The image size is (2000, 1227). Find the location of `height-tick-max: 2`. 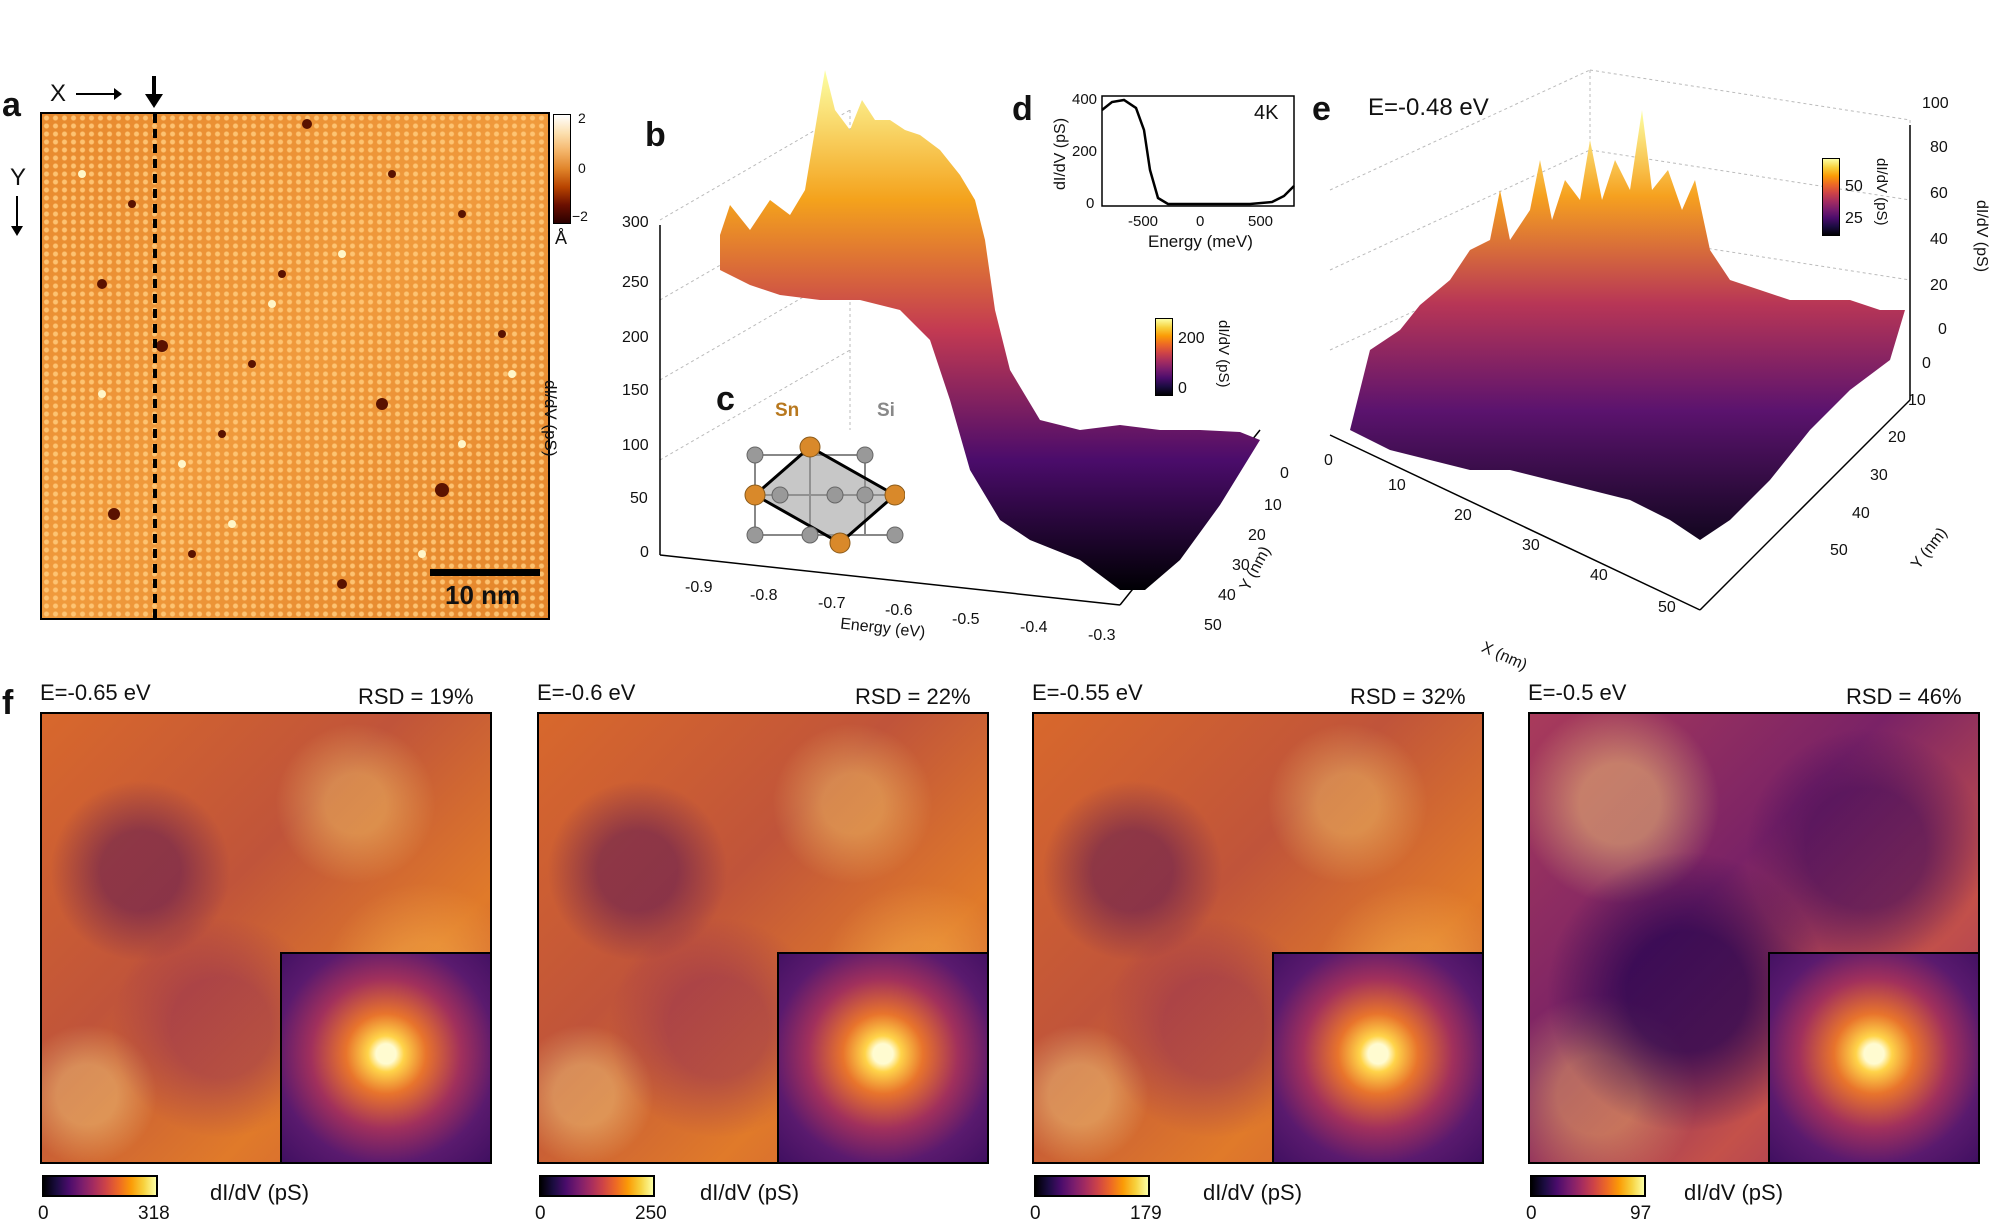

height-tick-max: 2 is located at coordinates (582, 118).